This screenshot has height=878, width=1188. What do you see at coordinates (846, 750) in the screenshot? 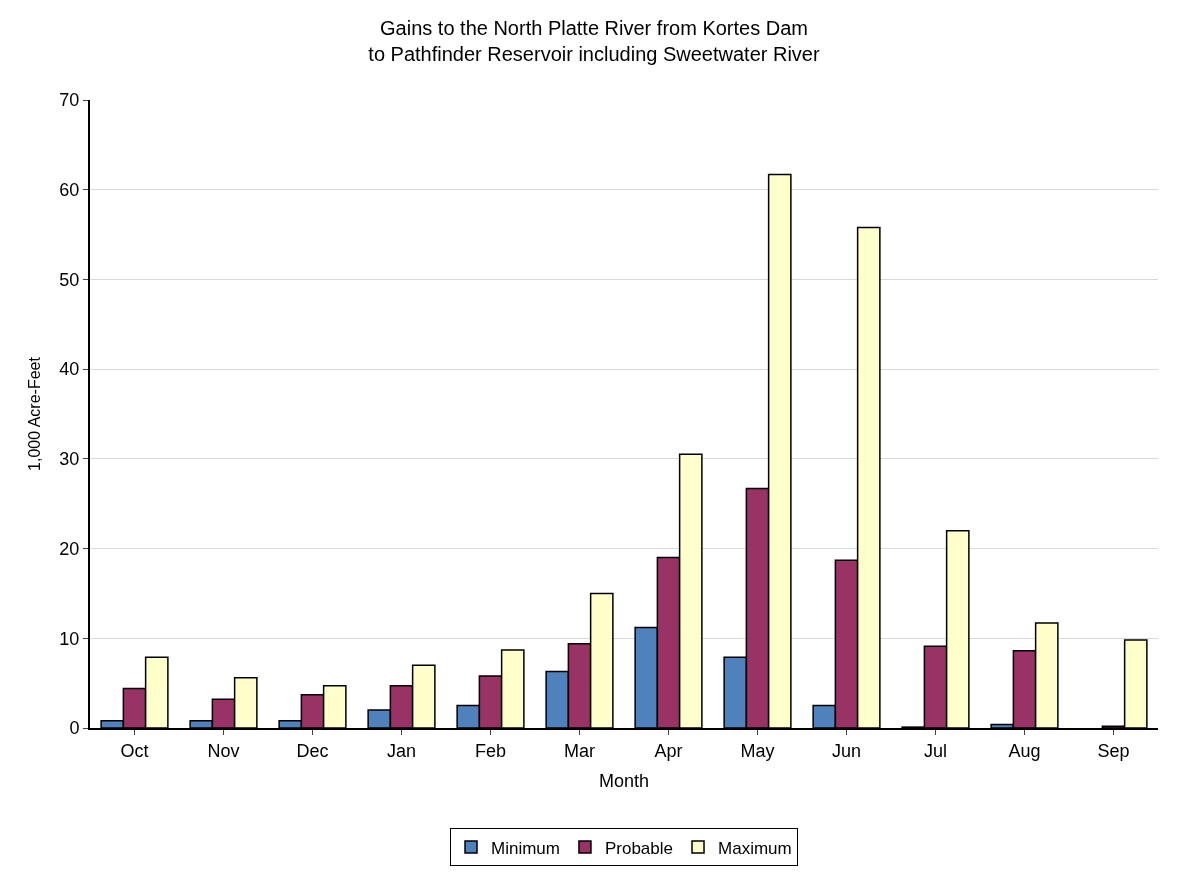
I see `x-tick-label: Jun` at bounding box center [846, 750].